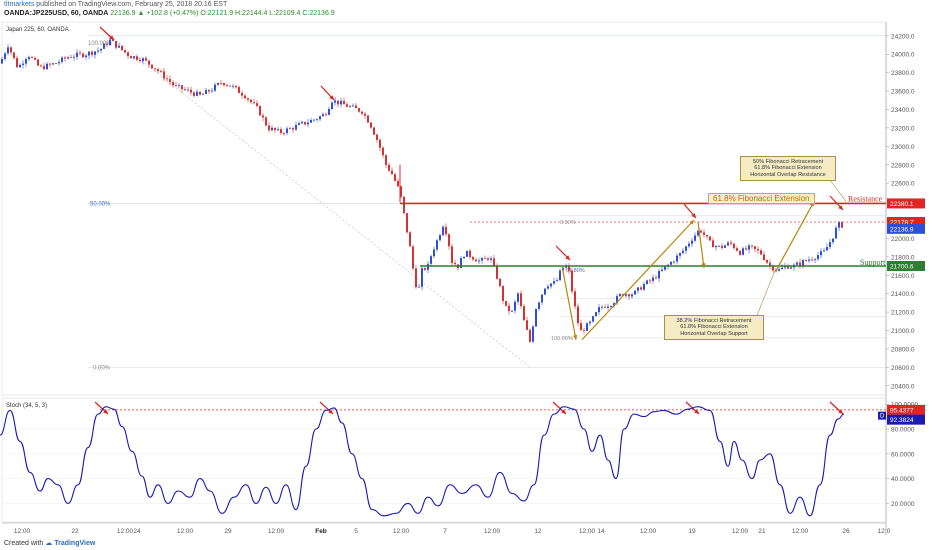  Describe the element at coordinates (19, 4) in the screenshot. I see `publisher-user: tltmarkets` at that location.